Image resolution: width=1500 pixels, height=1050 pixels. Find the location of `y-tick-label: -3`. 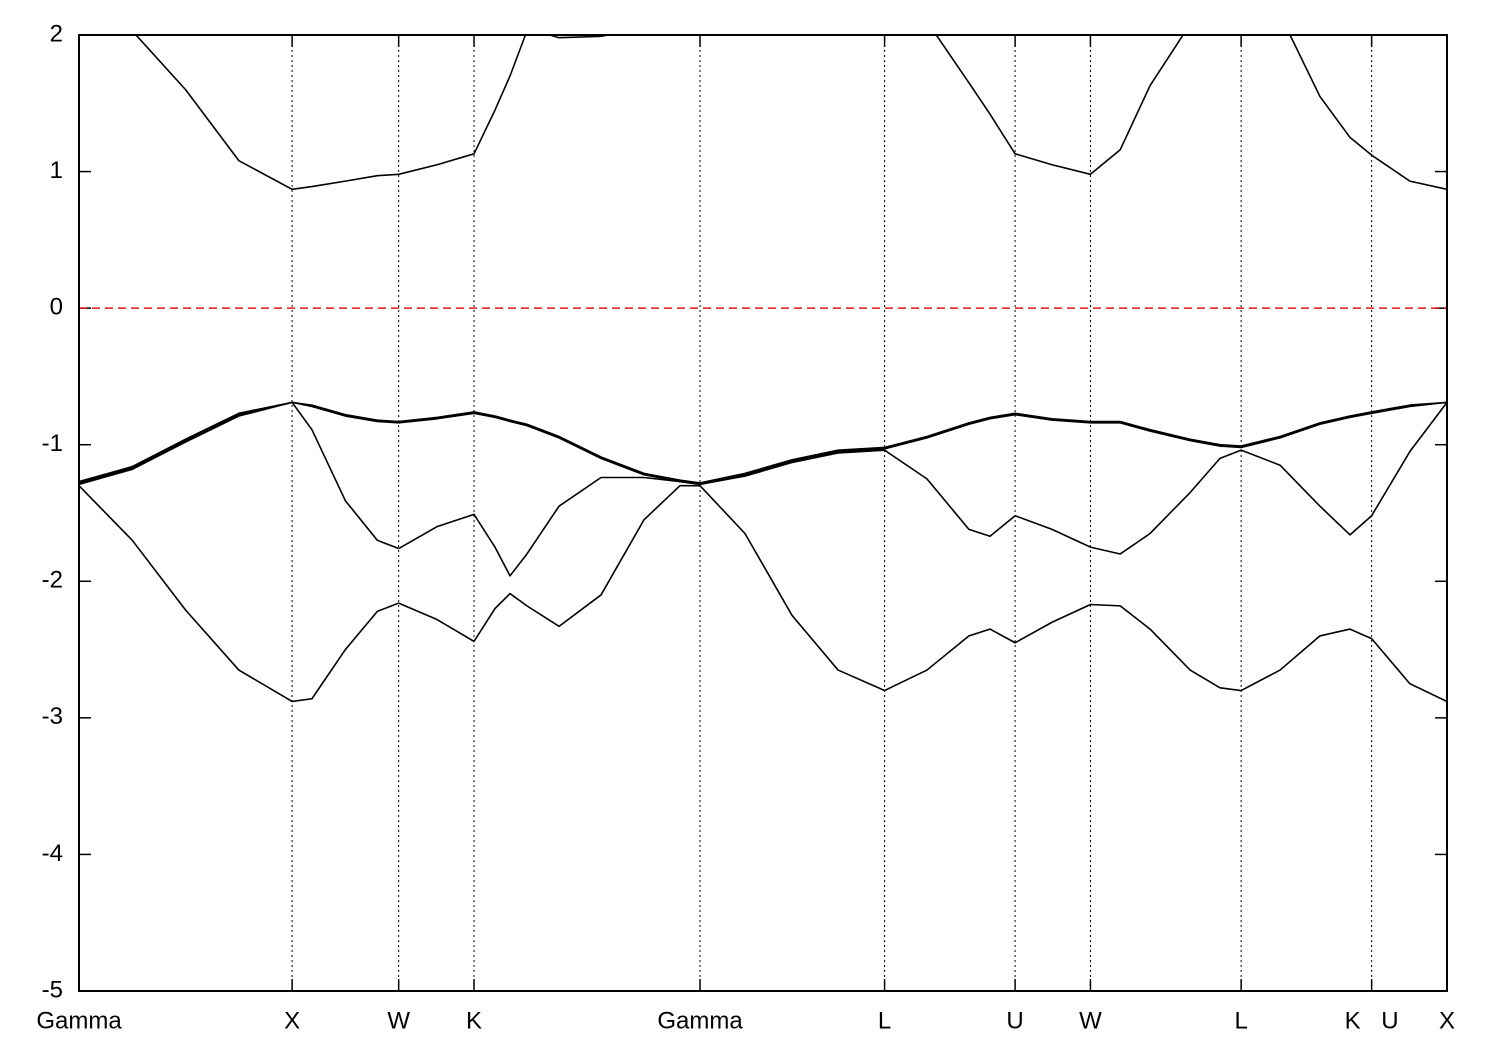

y-tick-label: -3 is located at coordinates (52, 716).